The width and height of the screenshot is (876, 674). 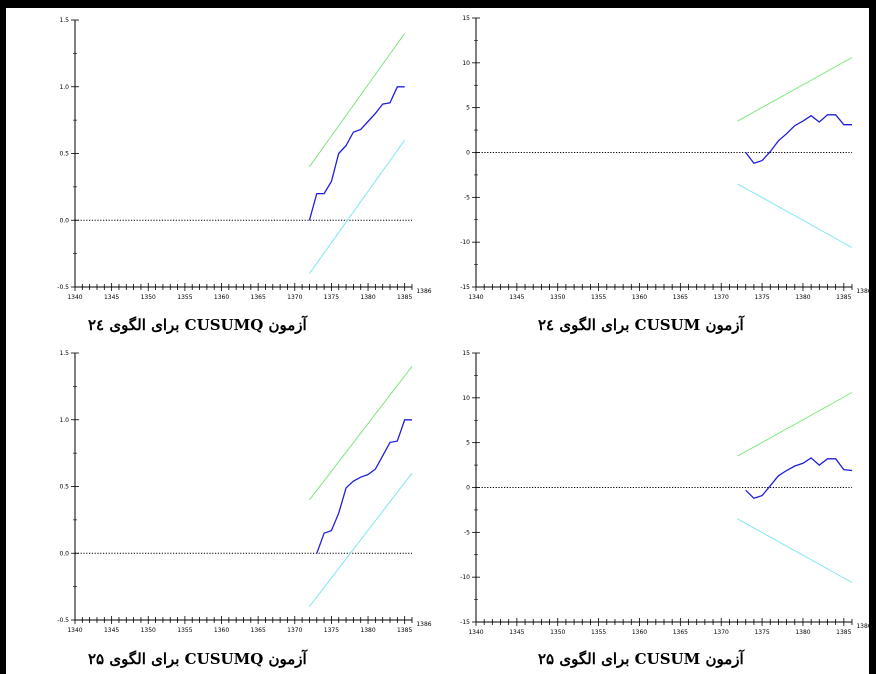 What do you see at coordinates (438, 4) in the screenshot?
I see `top-border` at bounding box center [438, 4].